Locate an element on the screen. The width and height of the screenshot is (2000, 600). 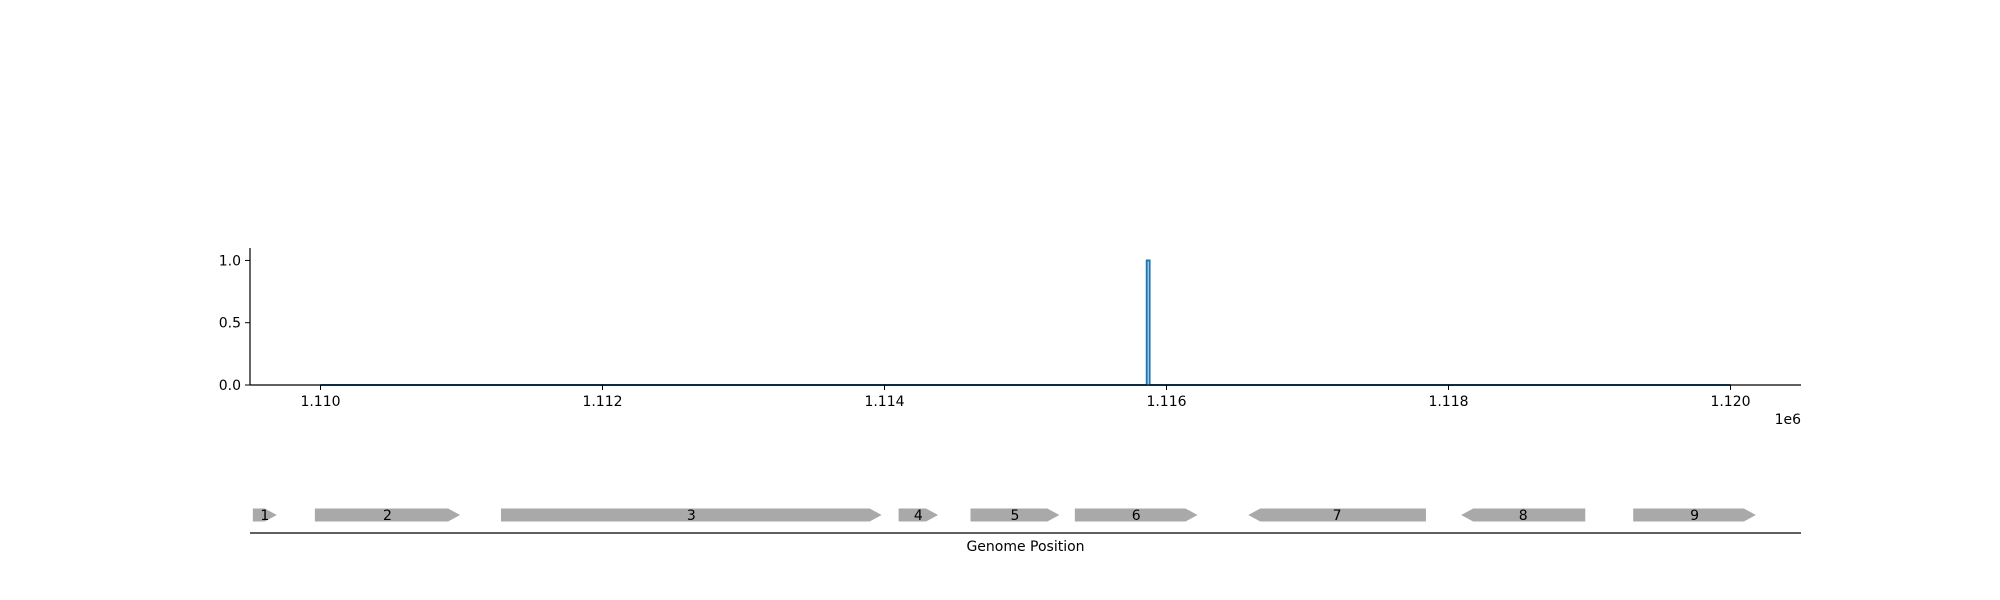
gene-track: 1 2 3 4 5 6 7 8 9 Genome Position is located at coordinates (1025, 531).